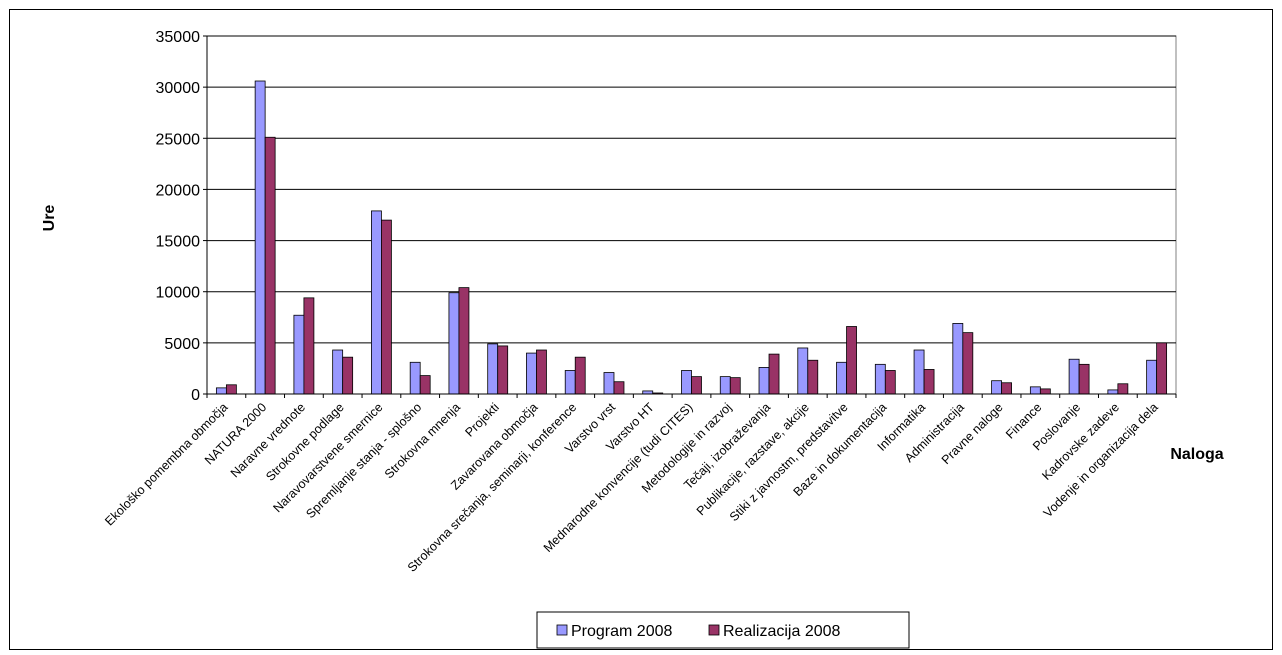 The height and width of the screenshot is (655, 1282). Describe the element at coordinates (562, 630) in the screenshot. I see `legend-swatch-program` at that location.